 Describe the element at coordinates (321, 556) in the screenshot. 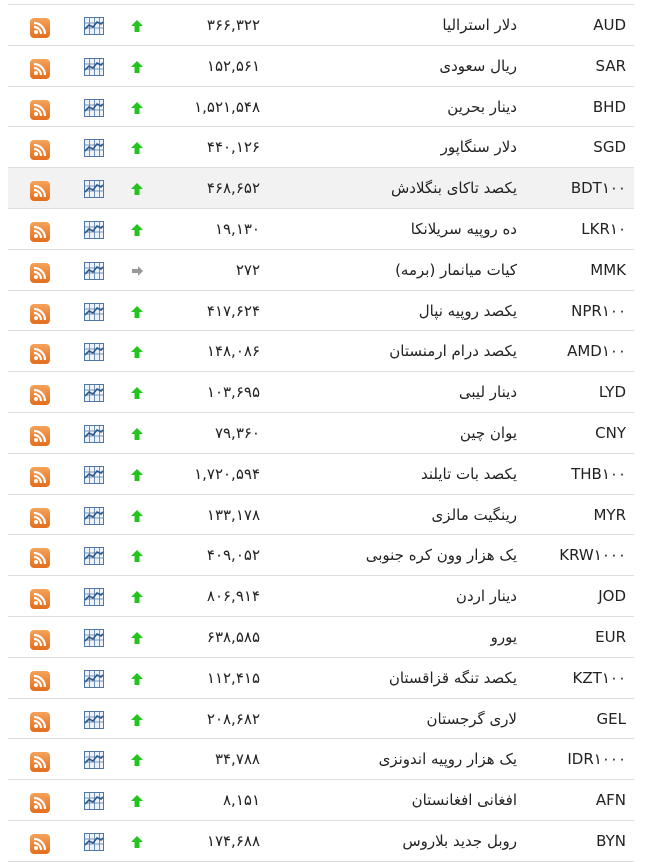

I see `table-row: ۴۰۹,۰۵۲ یک هزار وون کره جنوبی KRW۱۰۰۰` at that location.